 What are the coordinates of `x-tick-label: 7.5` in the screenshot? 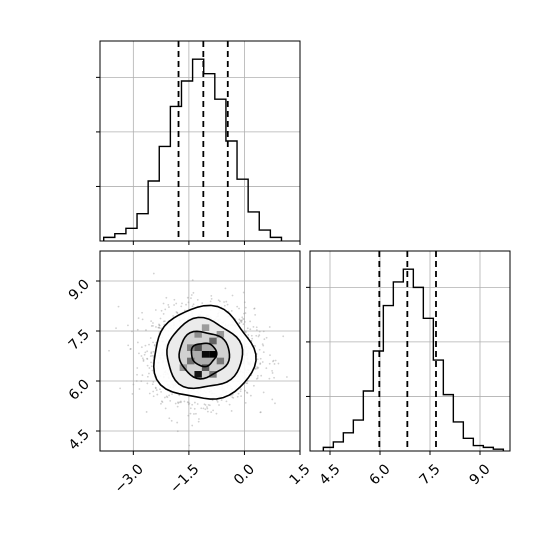 It's located at (430, 474).